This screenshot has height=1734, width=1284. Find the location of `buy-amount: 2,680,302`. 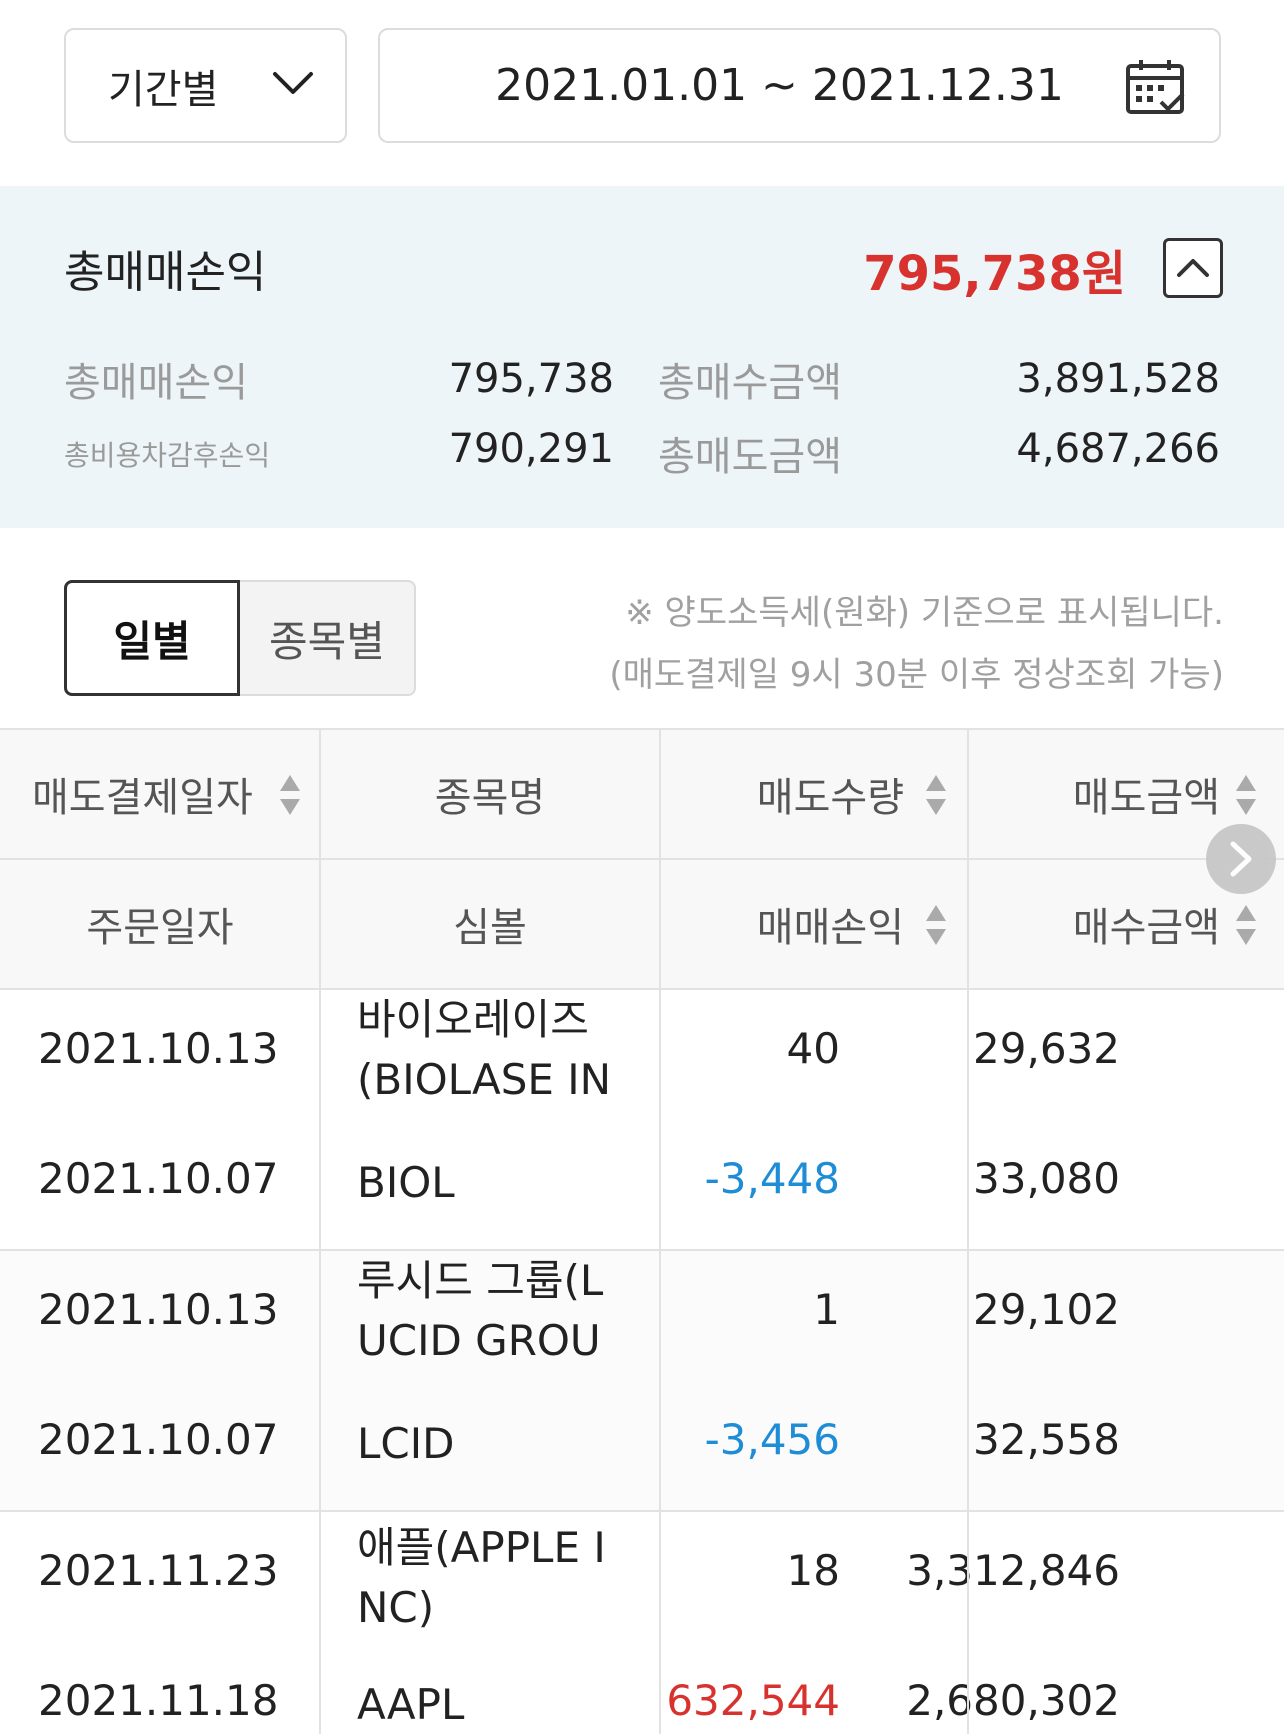

buy-amount: 2,680,302 is located at coordinates (1013, 1700).